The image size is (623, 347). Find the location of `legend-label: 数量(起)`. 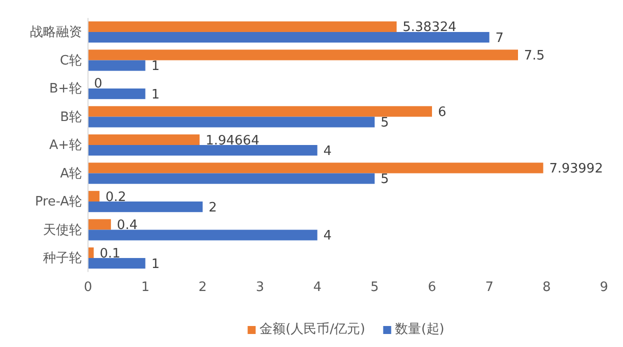

legend-label: 数量(起) is located at coordinates (419, 329).